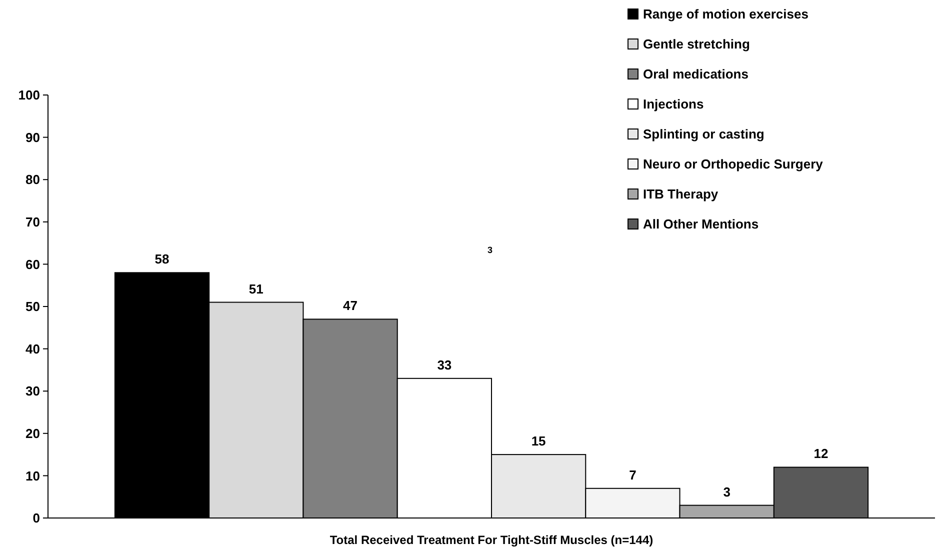 The image size is (943, 550). Describe the element at coordinates (733, 164) in the screenshot. I see `legend-label: Neuro or Orthopedic Surgery` at that location.